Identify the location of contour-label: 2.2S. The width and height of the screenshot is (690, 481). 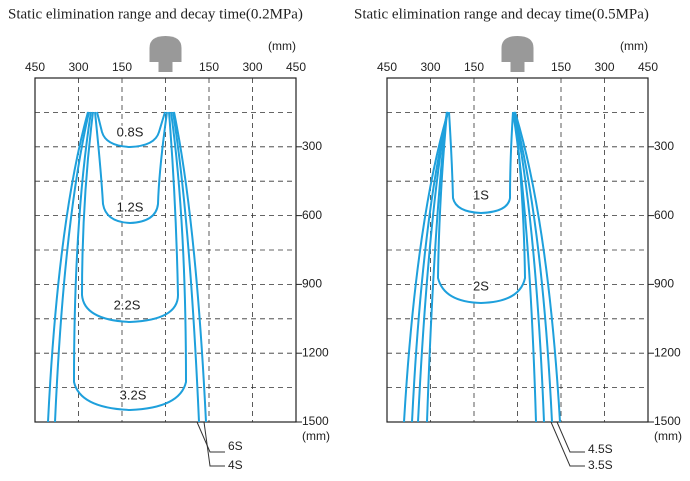
(127, 304).